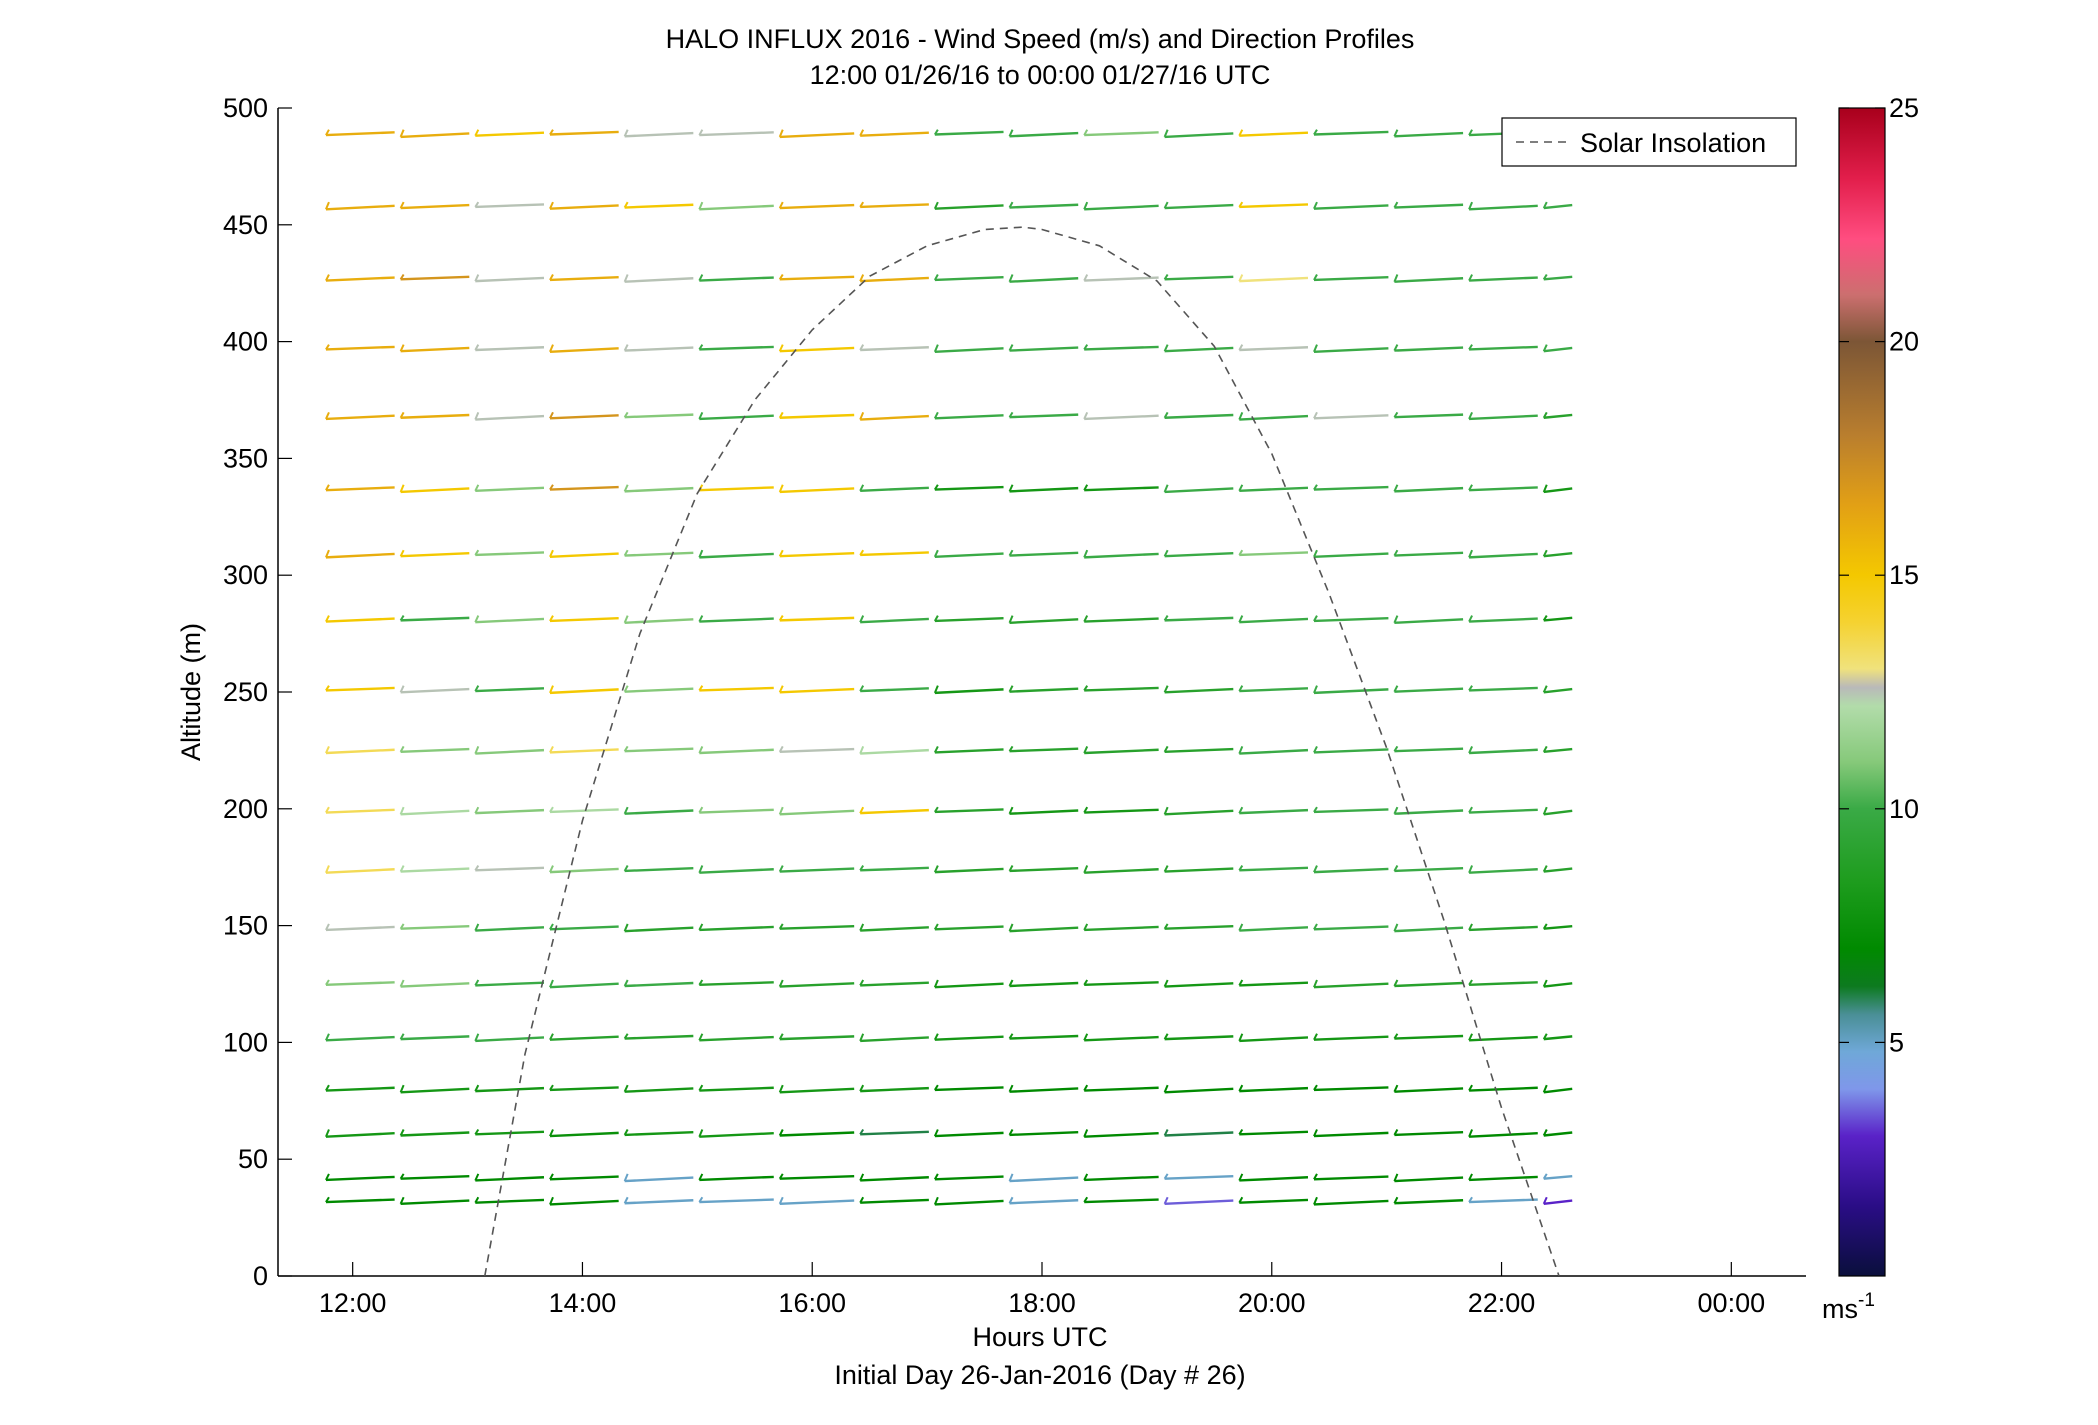 The height and width of the screenshot is (1425, 2098). Describe the element at coordinates (253, 1159) in the screenshot. I see `y-tick-label: 50` at that location.